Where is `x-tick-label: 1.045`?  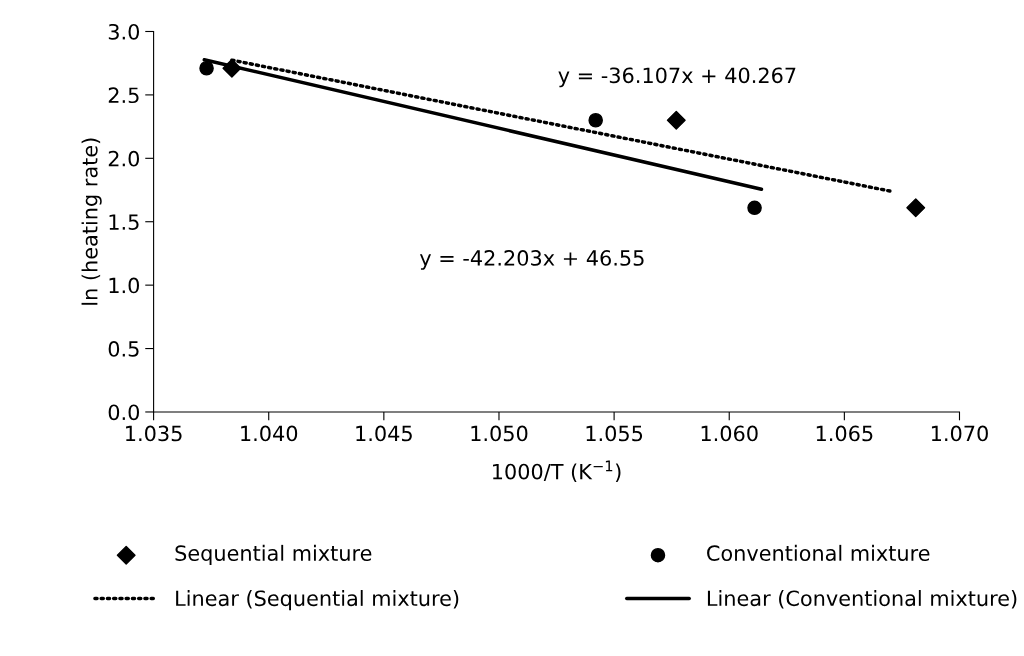 x-tick-label: 1.045 is located at coordinates (384, 433).